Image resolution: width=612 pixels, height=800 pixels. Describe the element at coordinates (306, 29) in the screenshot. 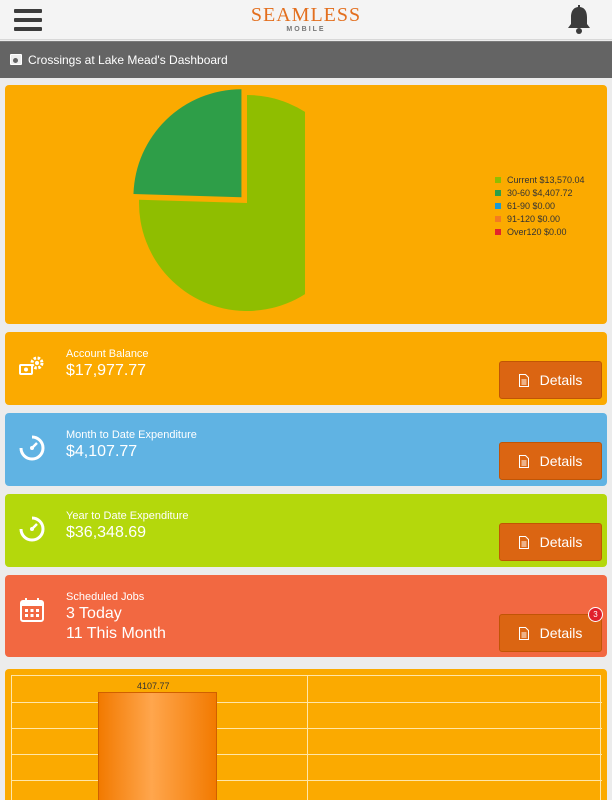

I see `logo-sub-text: MOBILE` at that location.